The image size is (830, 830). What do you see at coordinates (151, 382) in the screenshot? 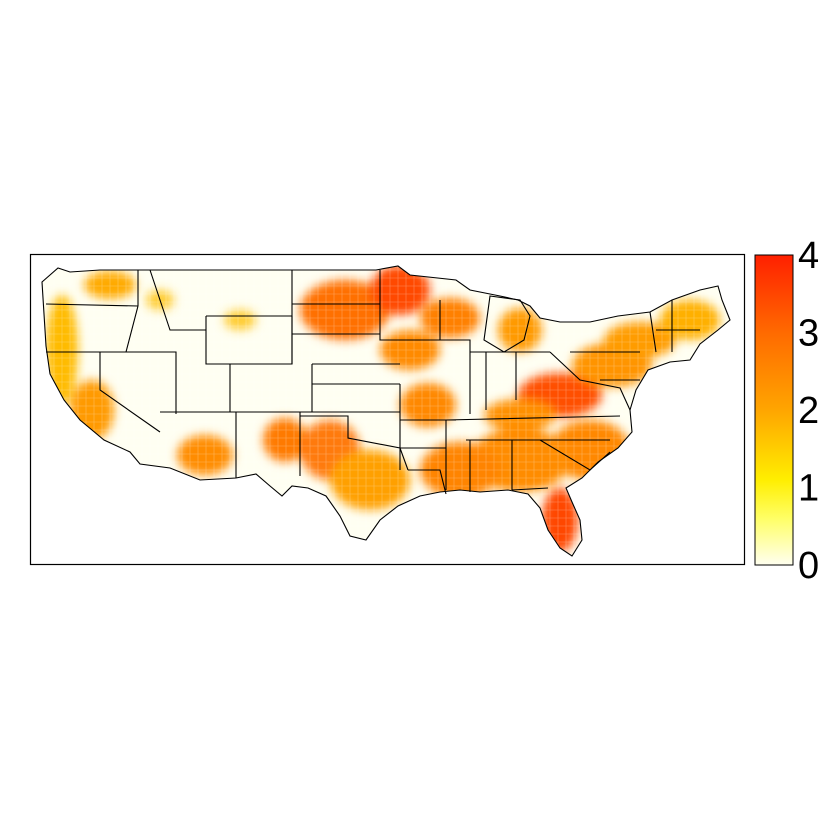
I see `border-nv-ut` at bounding box center [151, 382].